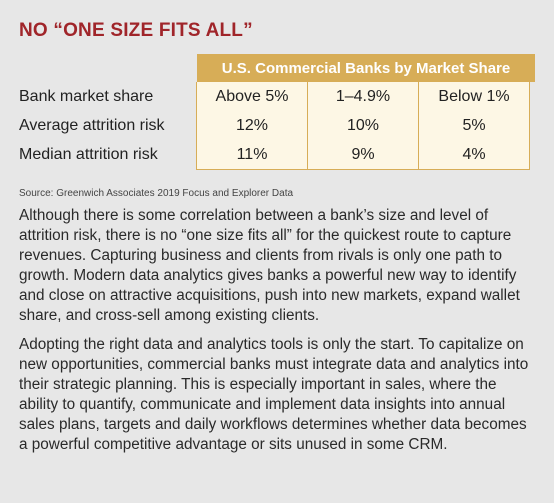 This screenshot has height=503, width=554. What do you see at coordinates (88, 154) in the screenshot?
I see `row-label: Median attrition risk` at bounding box center [88, 154].